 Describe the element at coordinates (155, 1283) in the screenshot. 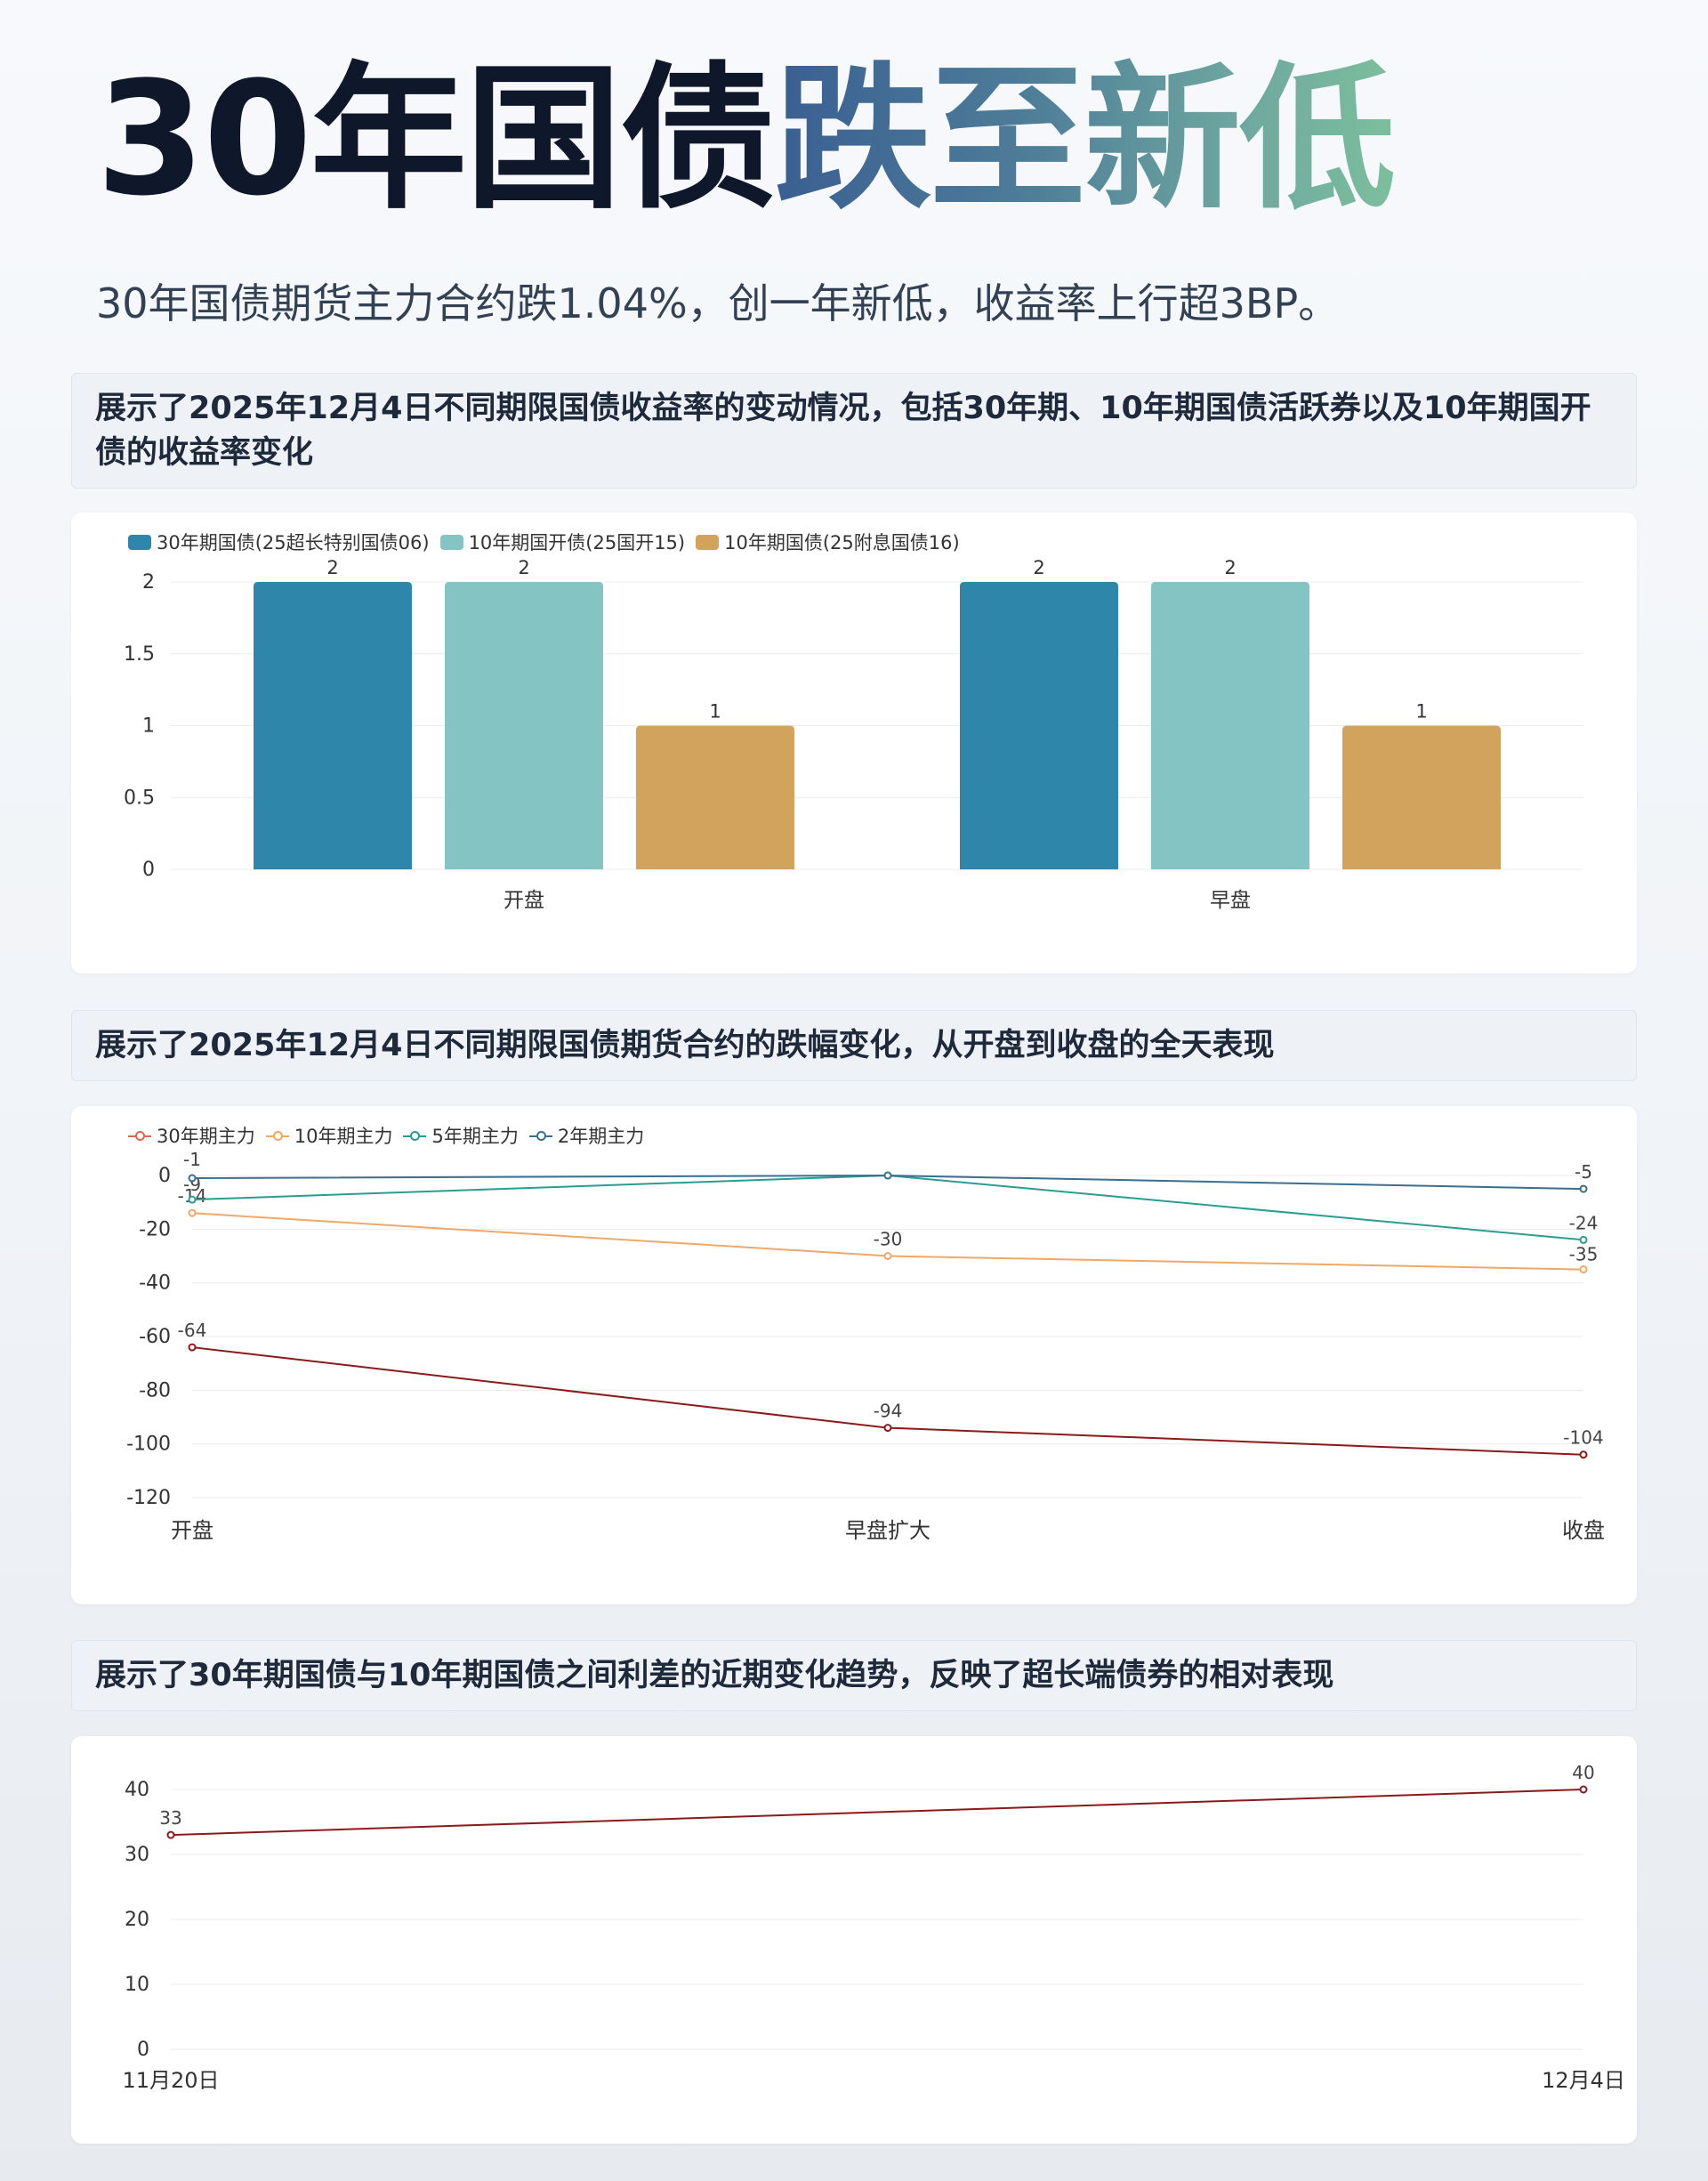

I see `y-tick-label: -40` at that location.